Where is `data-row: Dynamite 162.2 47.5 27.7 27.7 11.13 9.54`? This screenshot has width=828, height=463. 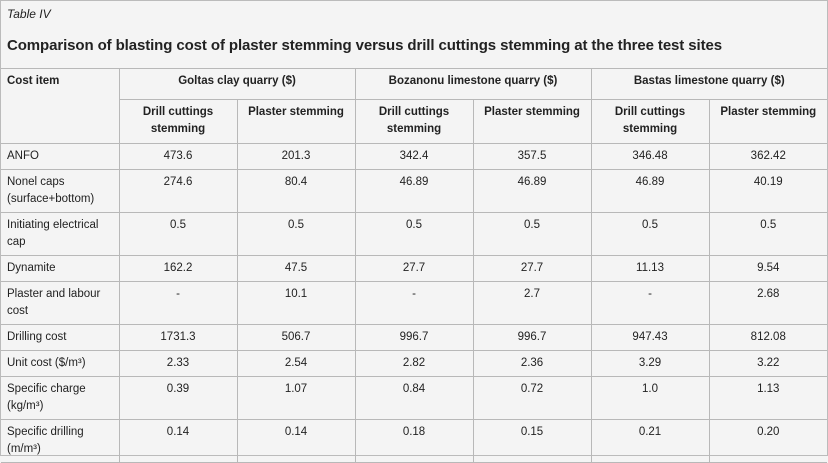 data-row: Dynamite 162.2 47.5 27.7 27.7 11.13 9.54 is located at coordinates (414, 268).